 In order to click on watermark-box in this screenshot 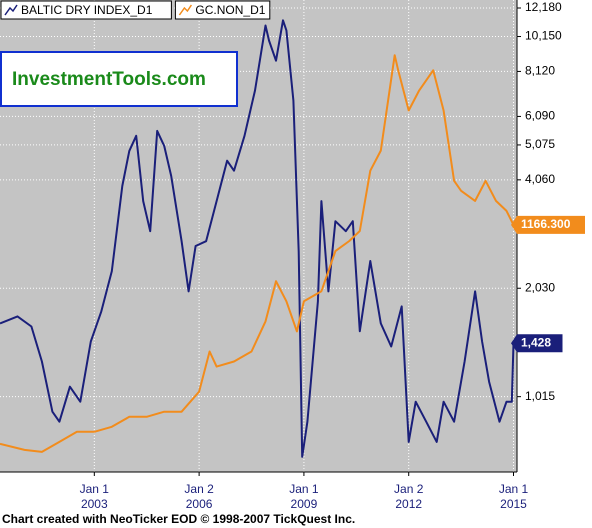, I will do `click(119, 79)`.